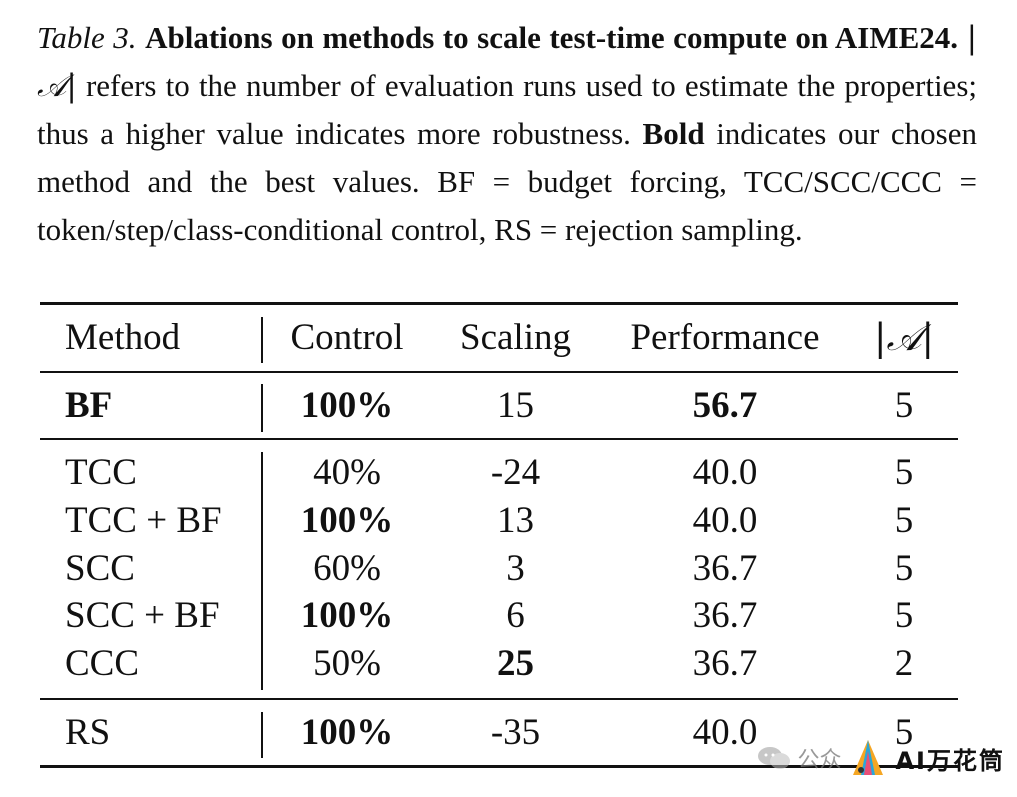 Image resolution: width=1017 pixels, height=797 pixels. Describe the element at coordinates (515, 472) in the screenshot. I see `row-tcc-scaling: -24` at that location.